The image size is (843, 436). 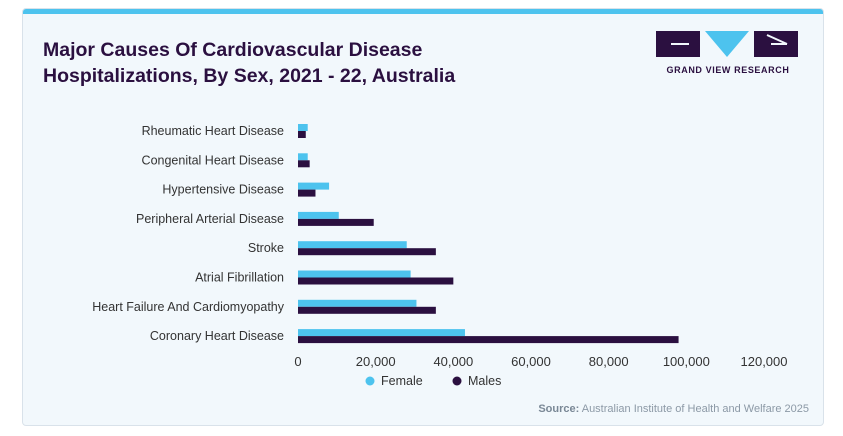 I want to click on y-tick-label: Coronary Heart Disease, so click(x=217, y=336).